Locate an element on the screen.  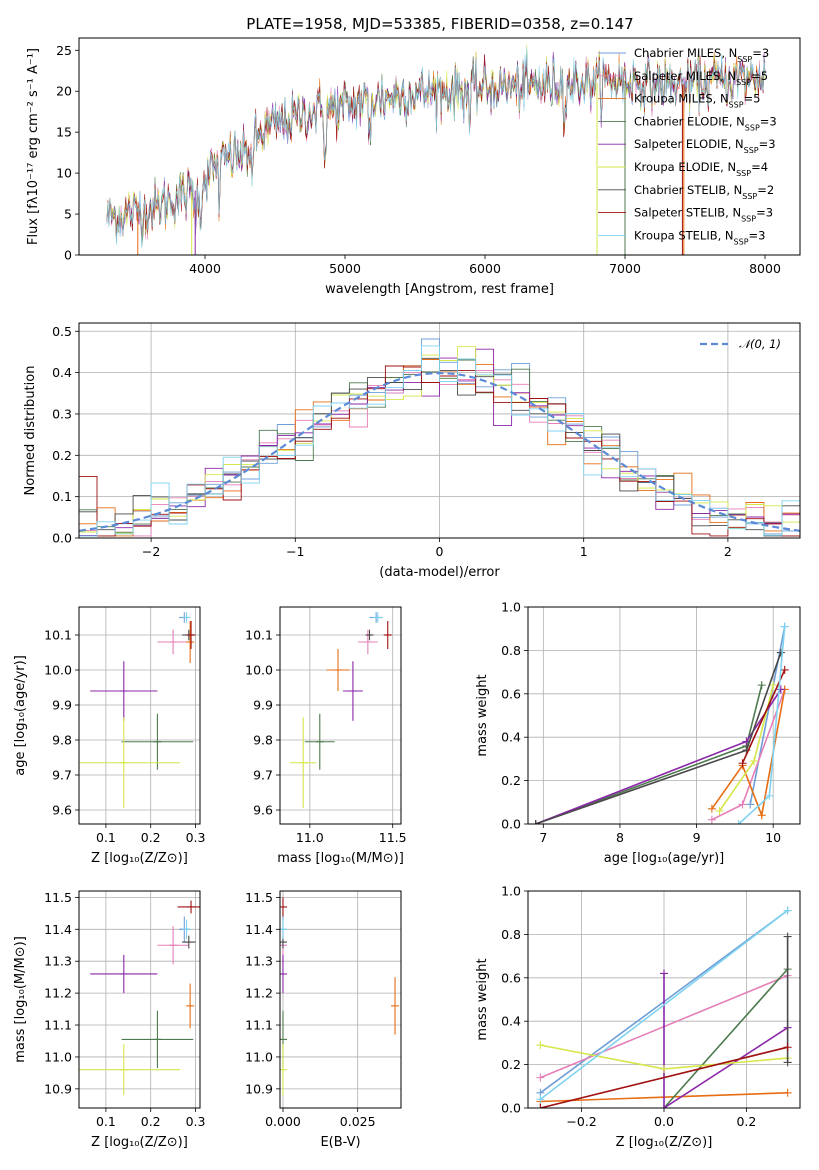
y-tick-label: 0.5 is located at coordinates (62, 331).